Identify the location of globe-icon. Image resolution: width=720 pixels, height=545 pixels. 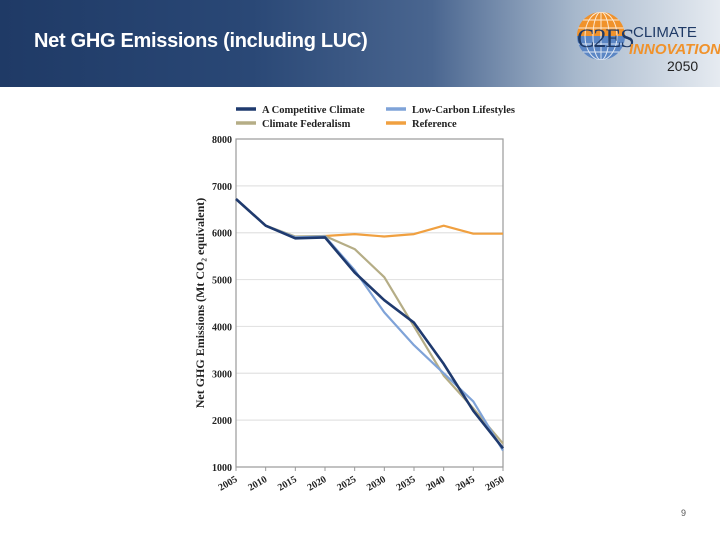
(601, 36).